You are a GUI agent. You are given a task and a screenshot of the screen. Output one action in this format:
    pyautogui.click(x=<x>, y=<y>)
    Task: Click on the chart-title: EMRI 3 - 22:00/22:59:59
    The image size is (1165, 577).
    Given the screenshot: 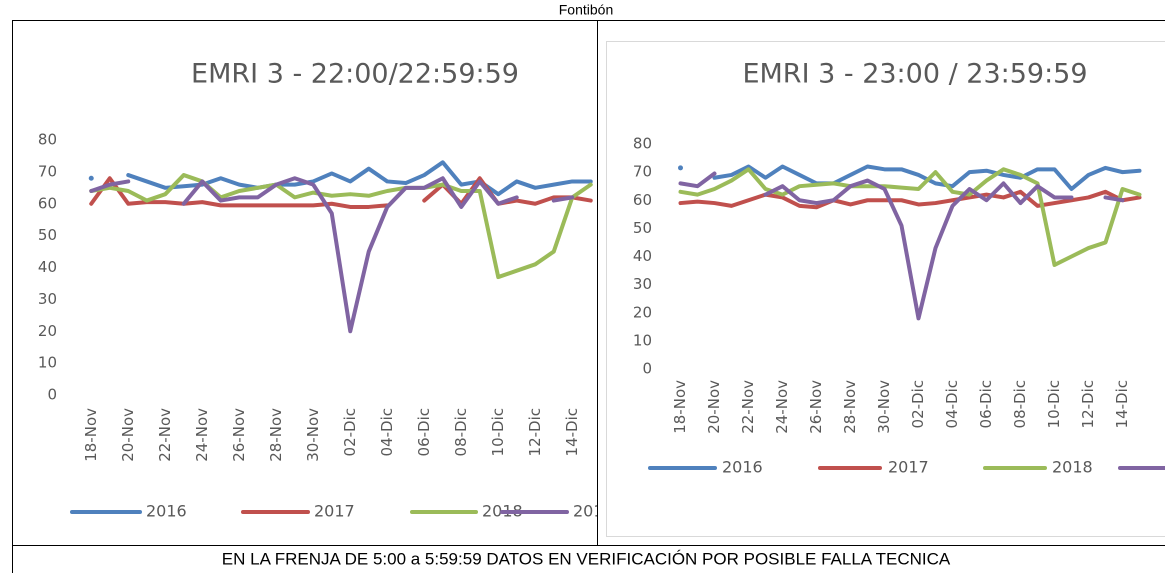 What is the action you would take?
    pyautogui.click(x=355, y=74)
    